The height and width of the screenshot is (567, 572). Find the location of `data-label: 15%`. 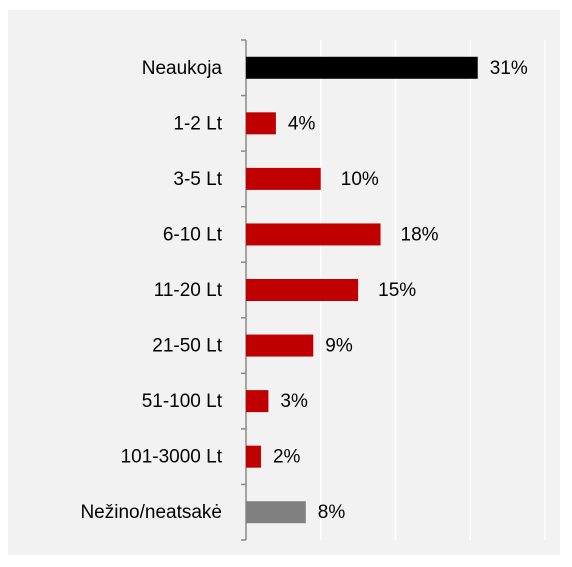

data-label: 15% is located at coordinates (397, 290).